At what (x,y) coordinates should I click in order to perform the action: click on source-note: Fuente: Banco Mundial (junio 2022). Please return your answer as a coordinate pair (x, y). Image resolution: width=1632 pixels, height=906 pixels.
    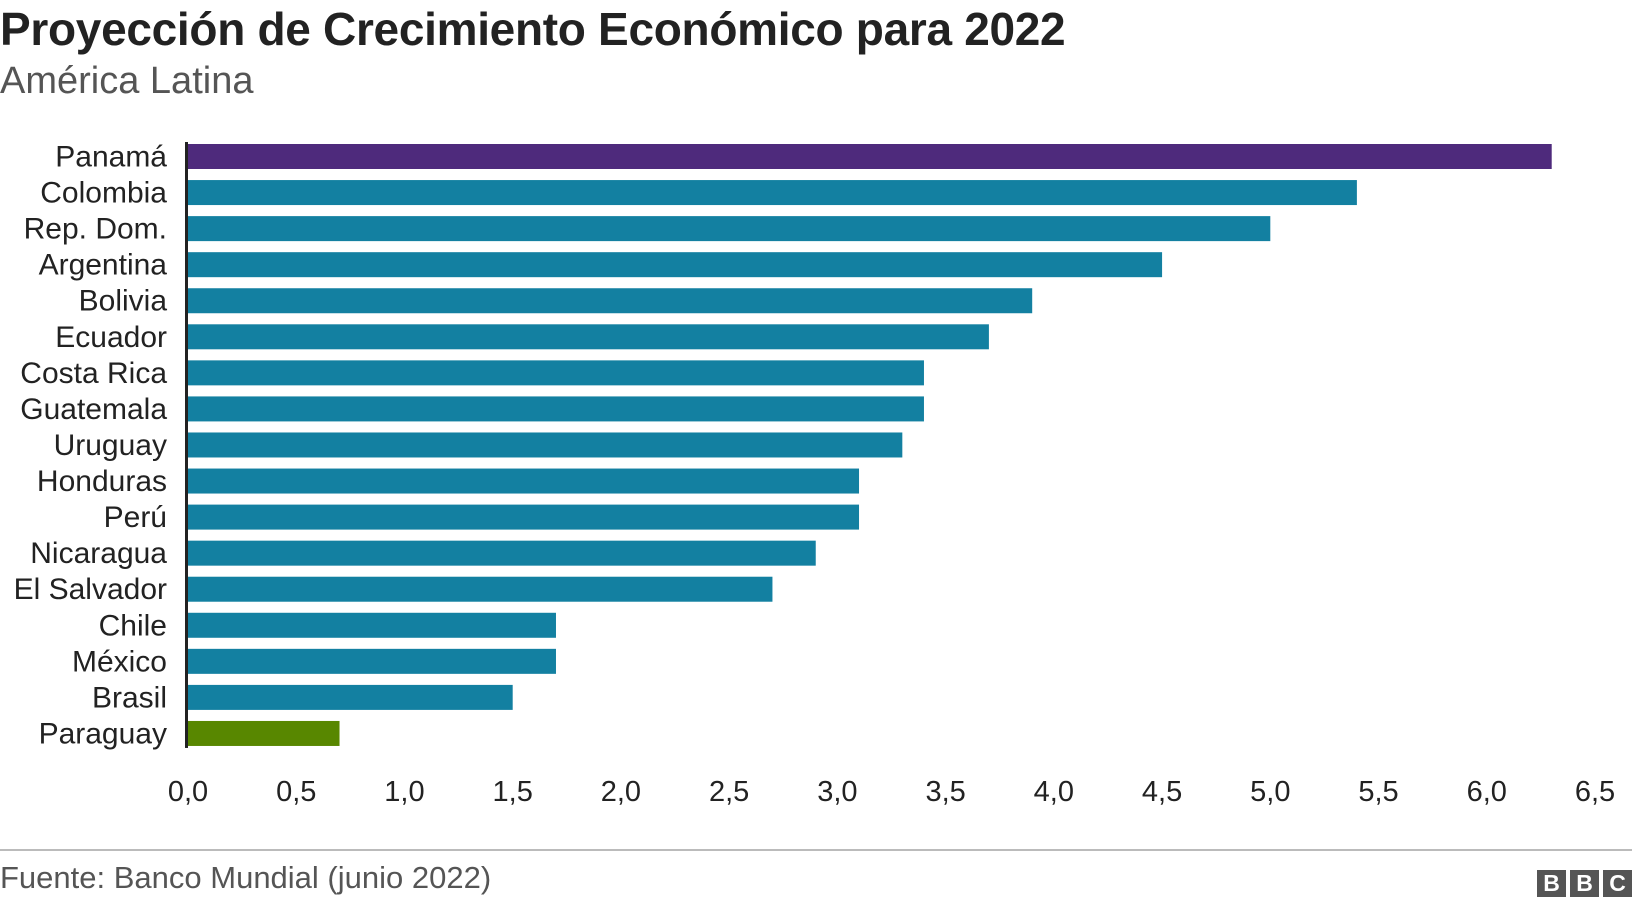
    Looking at the image, I should click on (246, 877).